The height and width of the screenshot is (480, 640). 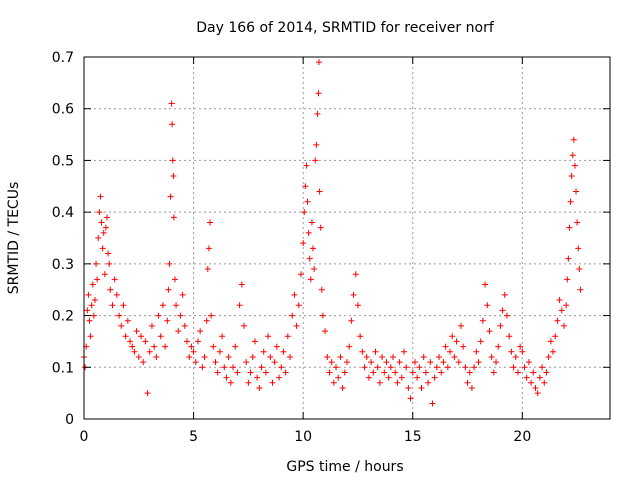 What do you see at coordinates (14, 238) in the screenshot?
I see `y-axis-label: SRMTID / TECUs` at bounding box center [14, 238].